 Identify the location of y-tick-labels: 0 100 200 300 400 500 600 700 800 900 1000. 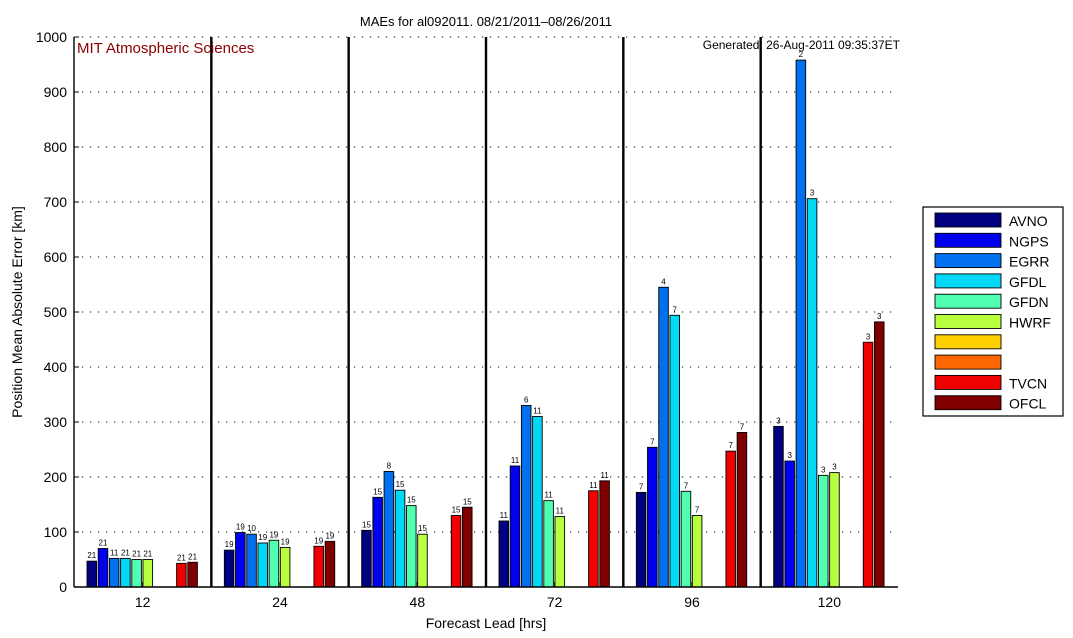
(51, 312).